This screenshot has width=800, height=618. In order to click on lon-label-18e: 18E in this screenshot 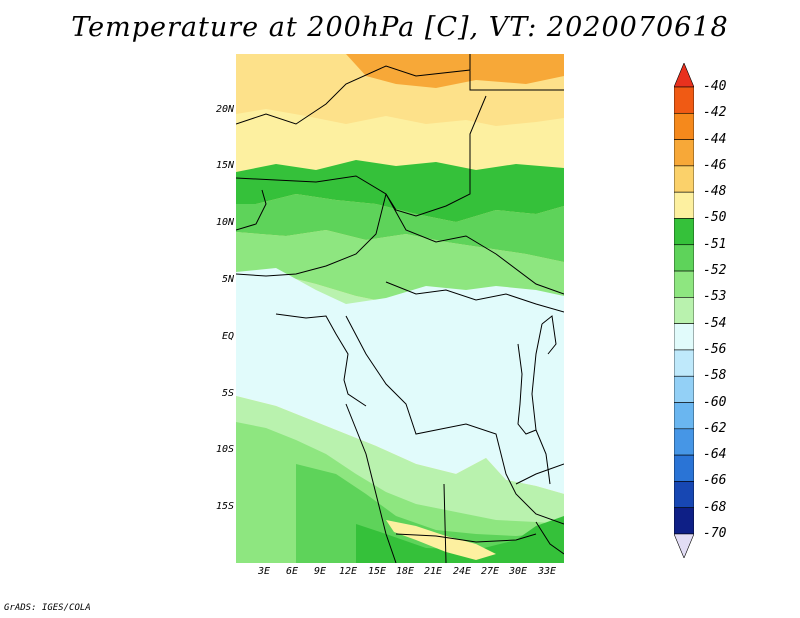, I will do `click(405, 571)`.